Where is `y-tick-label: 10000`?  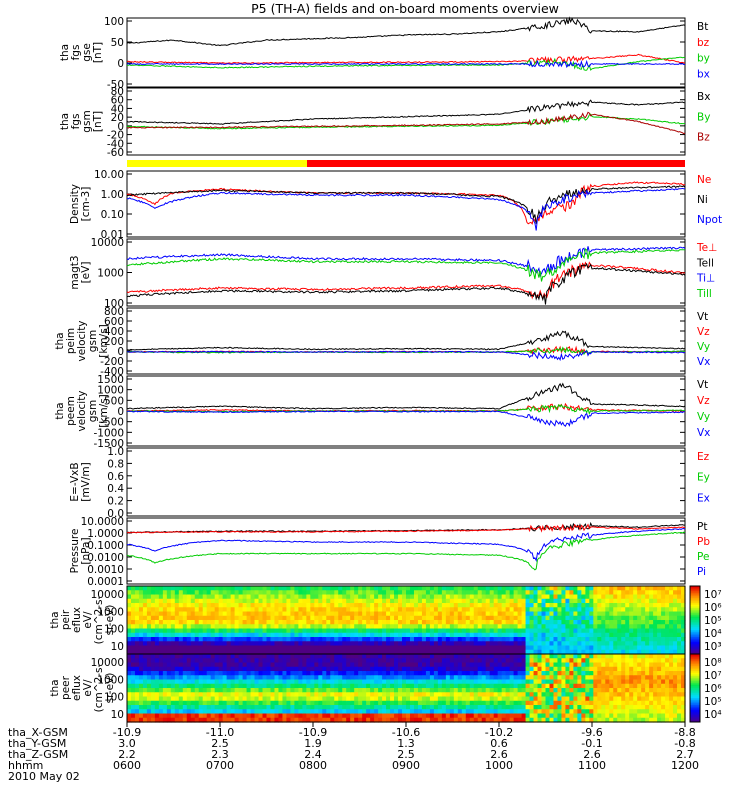 y-tick-label: 10000 is located at coordinates (107, 243).